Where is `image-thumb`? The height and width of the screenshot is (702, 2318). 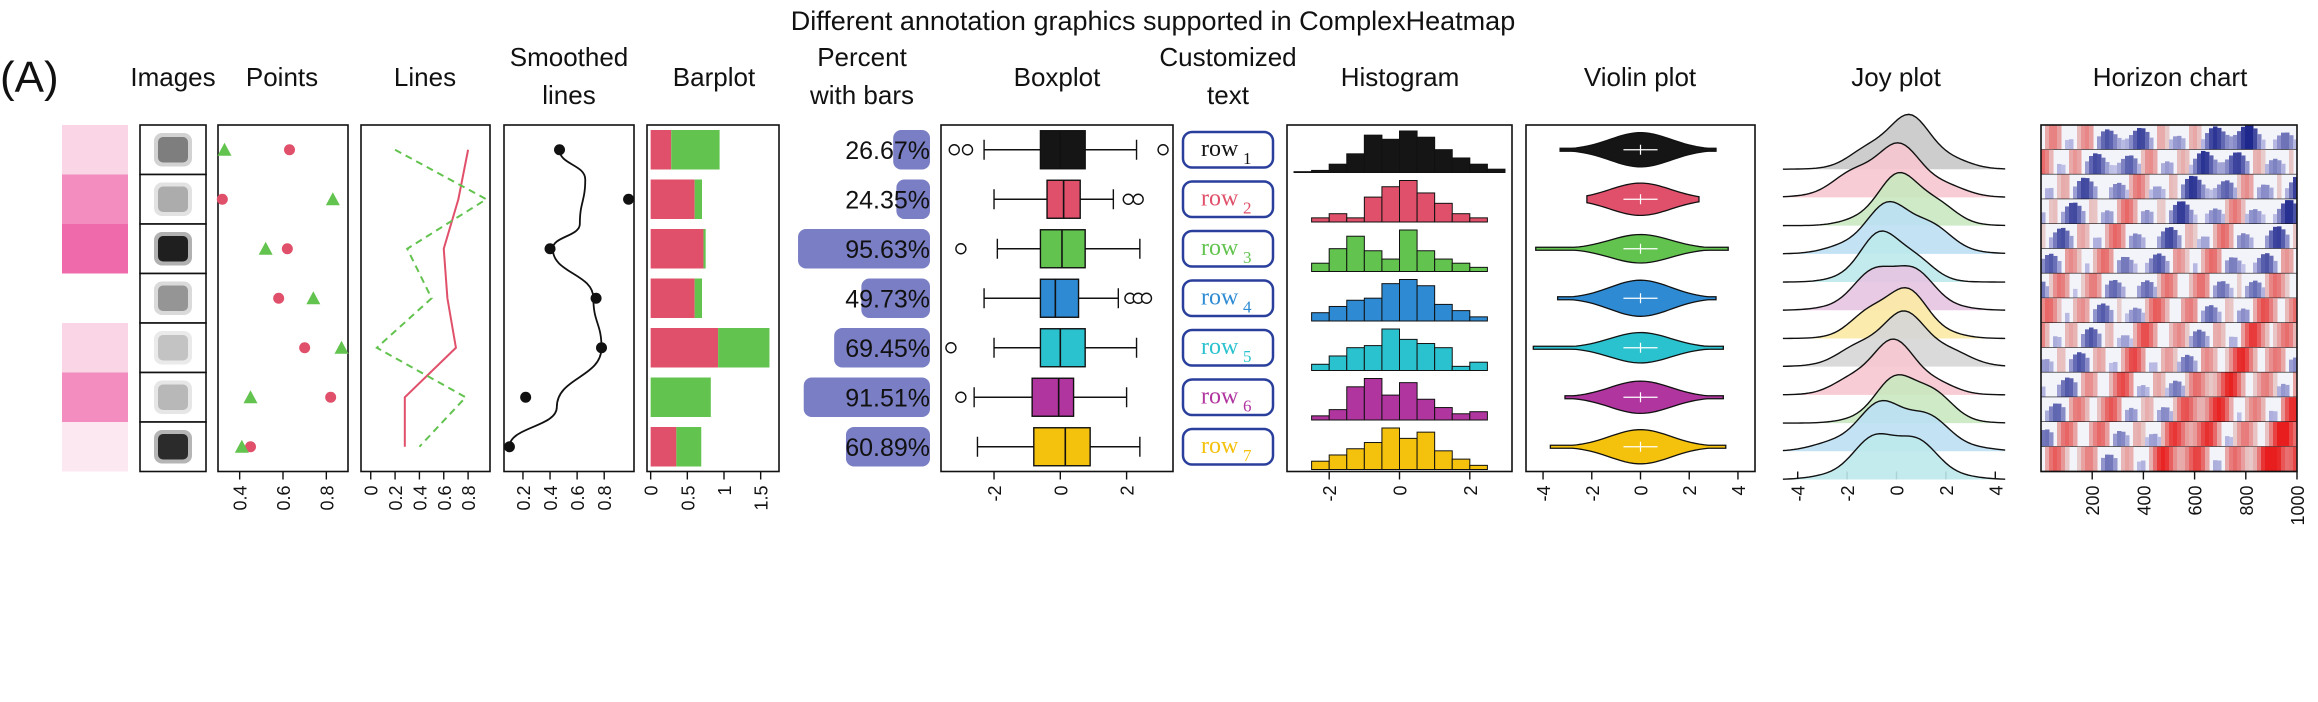 image-thumb is located at coordinates (173, 348).